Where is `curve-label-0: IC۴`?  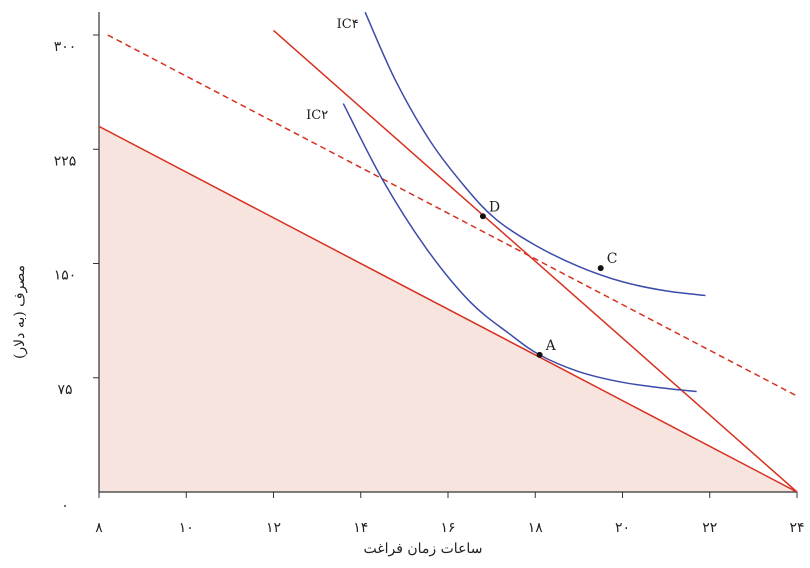 curve-label-0: IC۴ is located at coordinates (348, 24).